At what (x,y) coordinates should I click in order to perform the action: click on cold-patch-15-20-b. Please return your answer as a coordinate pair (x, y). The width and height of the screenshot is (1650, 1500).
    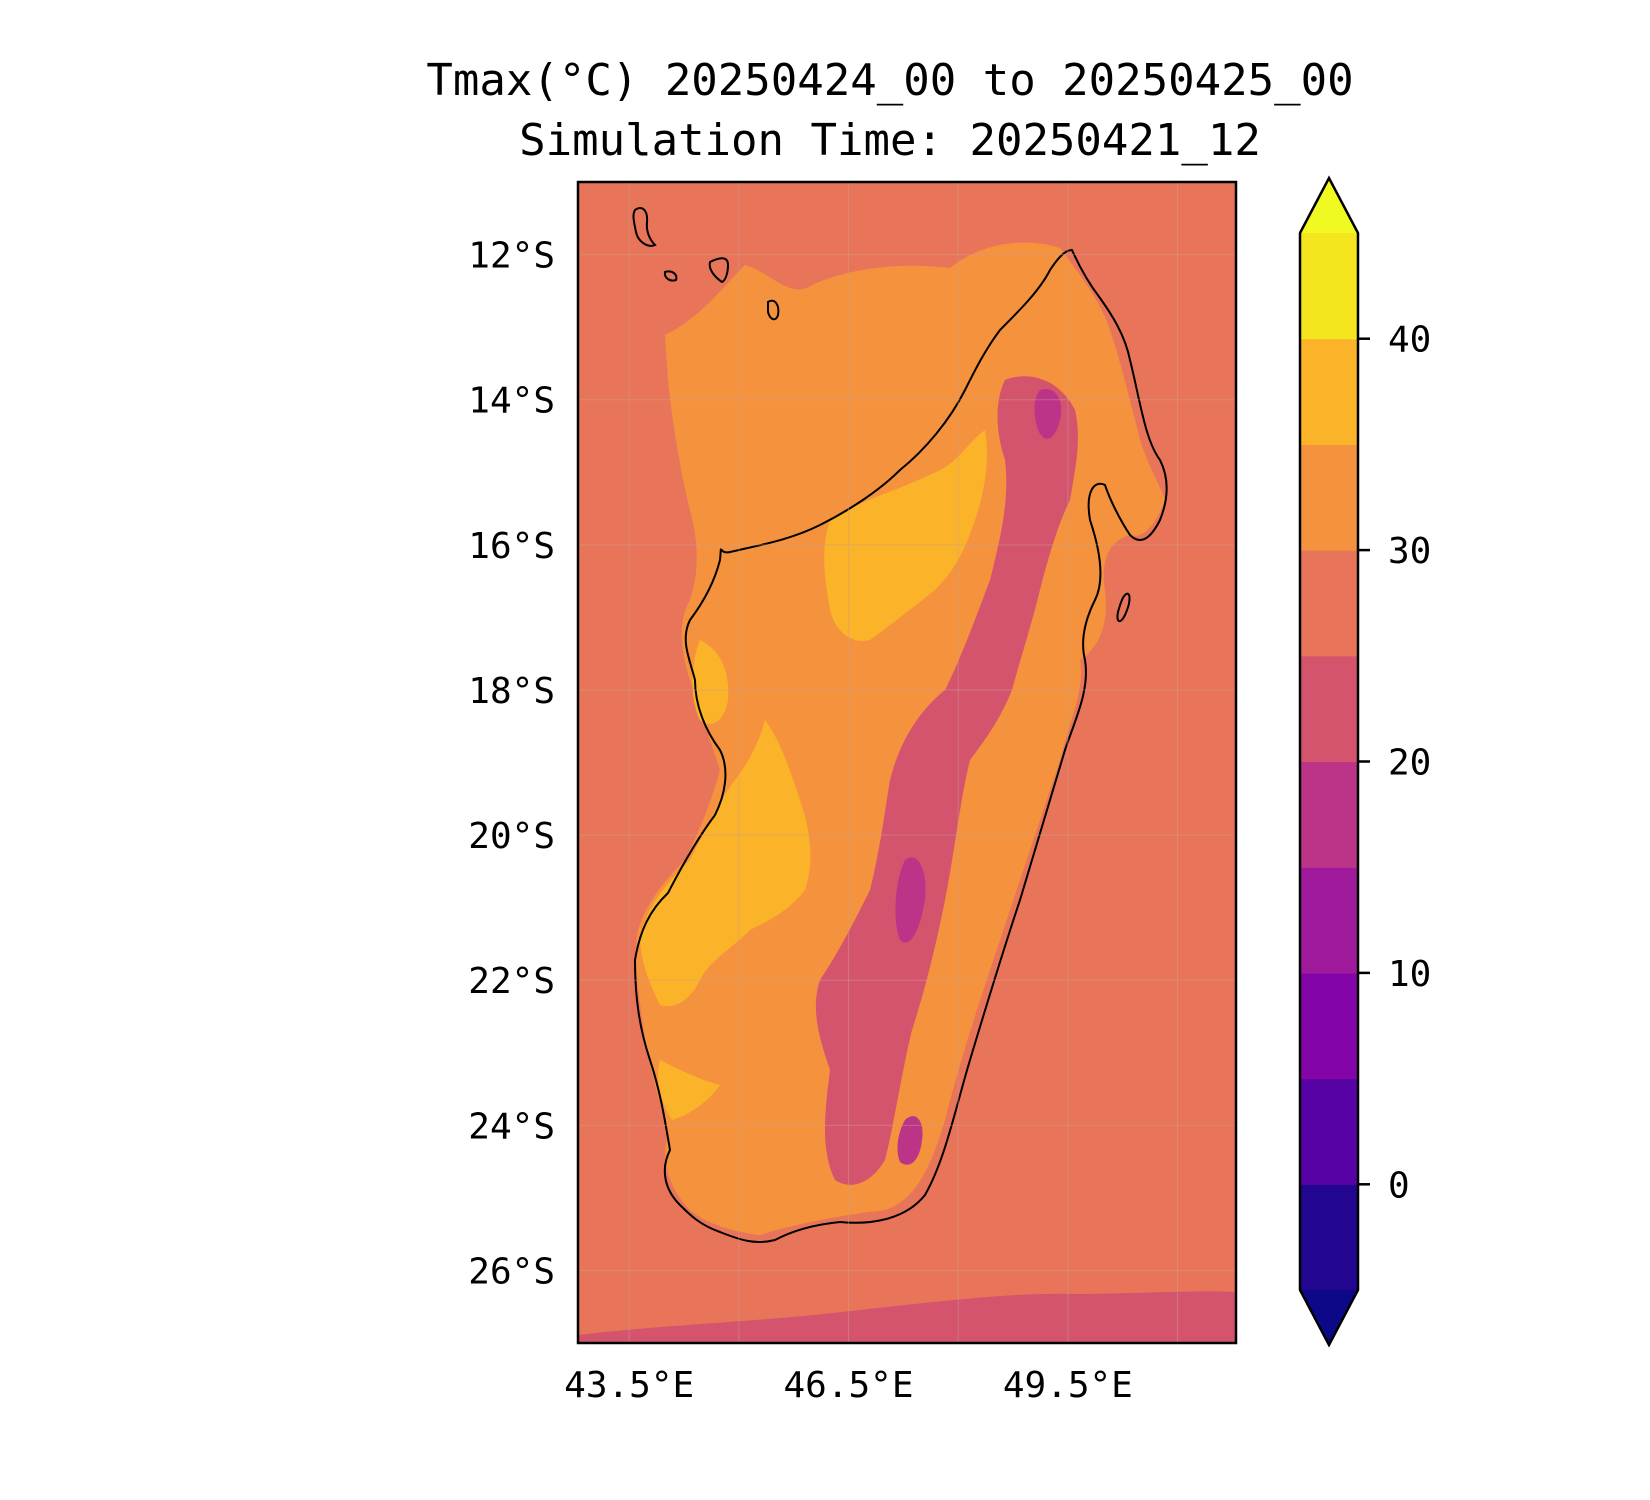
    Looking at the image, I should click on (1048, 414).